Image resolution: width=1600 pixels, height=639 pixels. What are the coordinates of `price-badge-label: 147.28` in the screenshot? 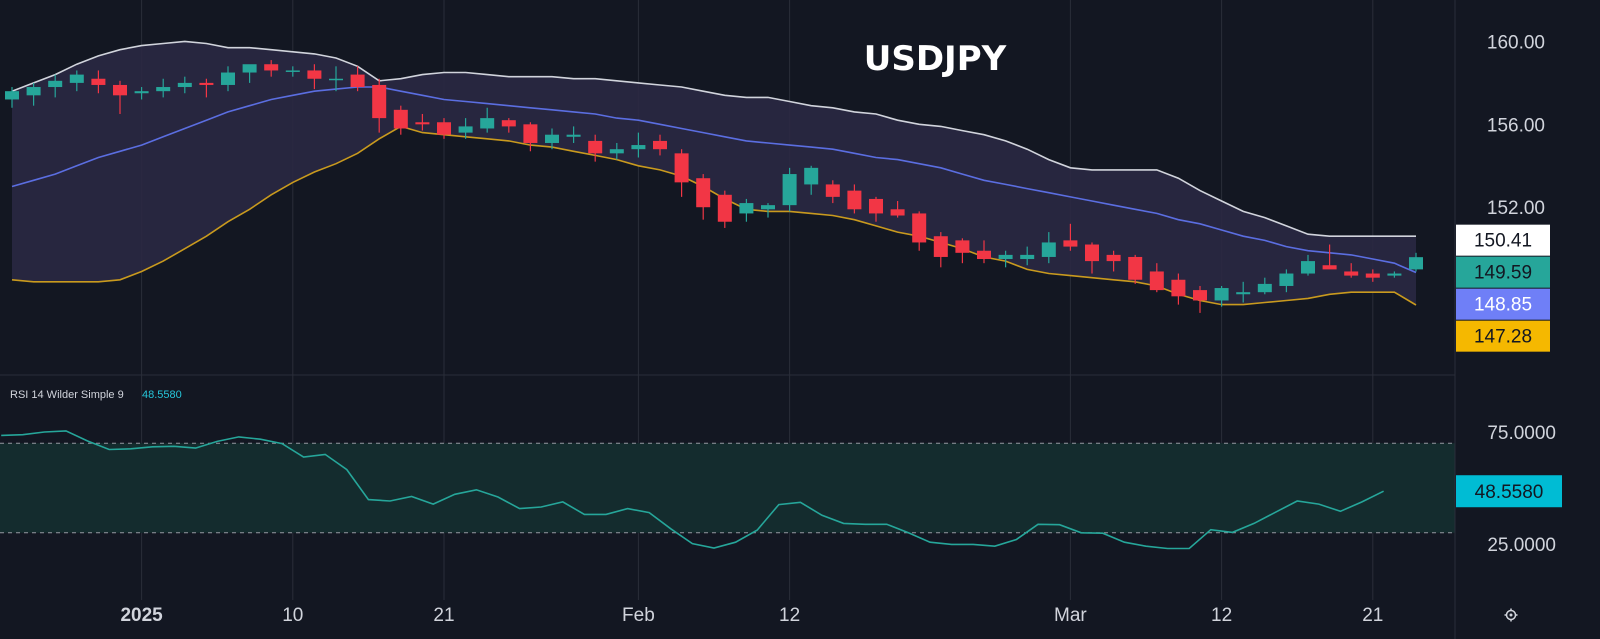 It's located at (1503, 337).